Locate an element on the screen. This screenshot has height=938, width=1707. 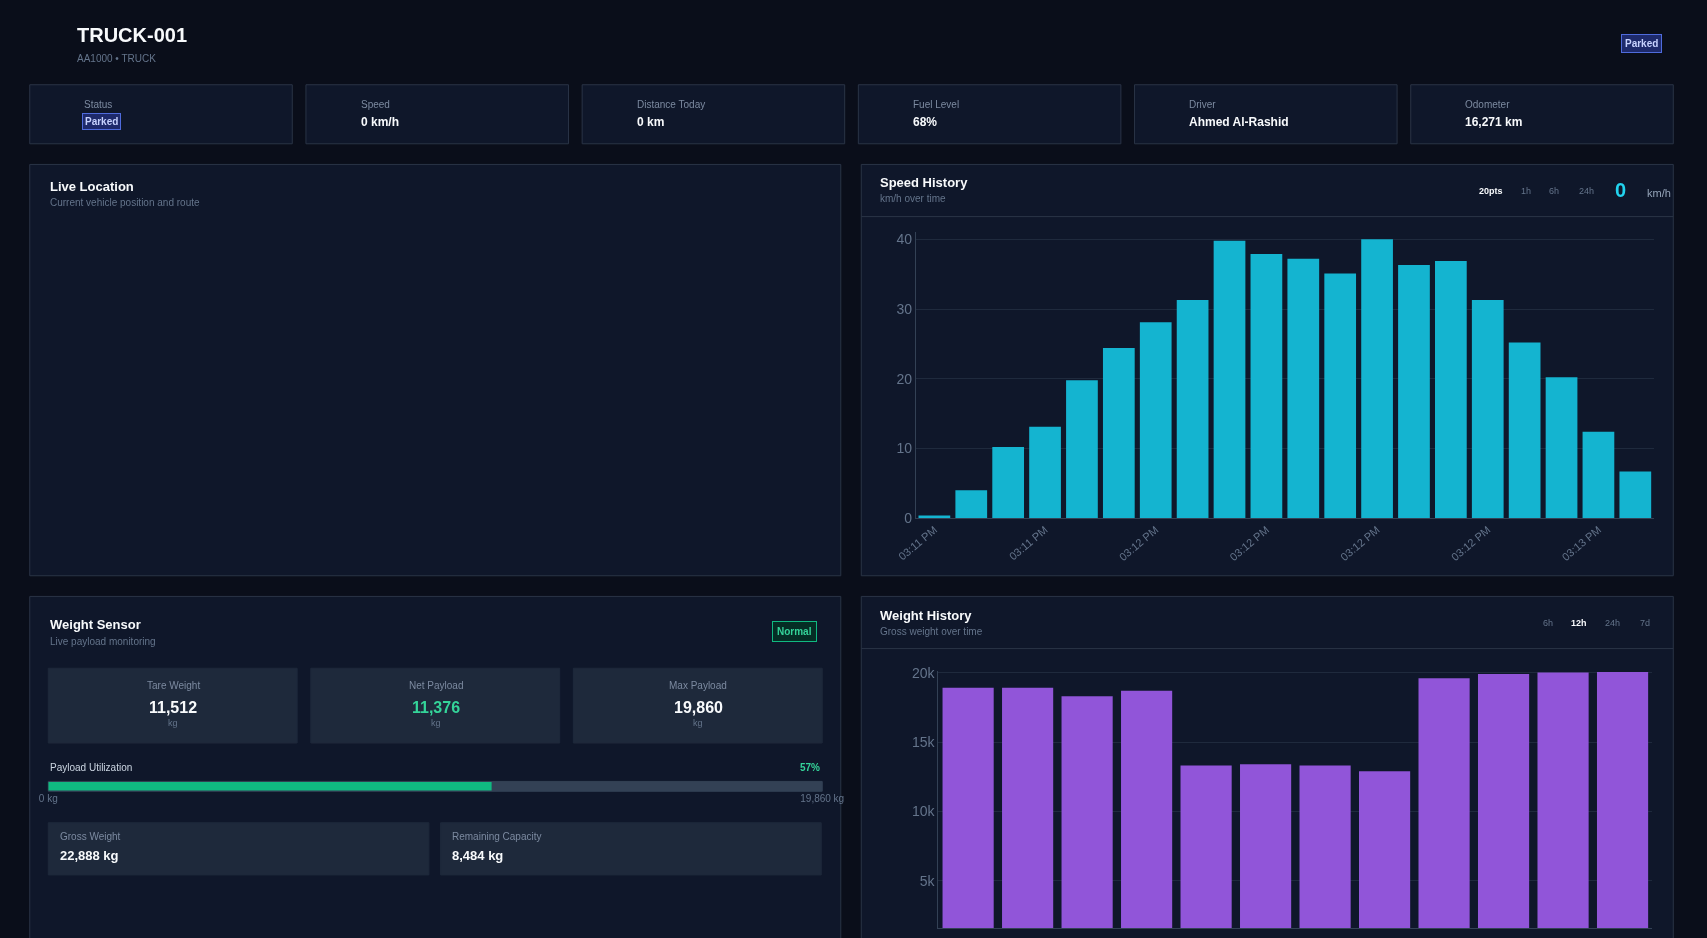
text: Normal is located at coordinates (794, 631).